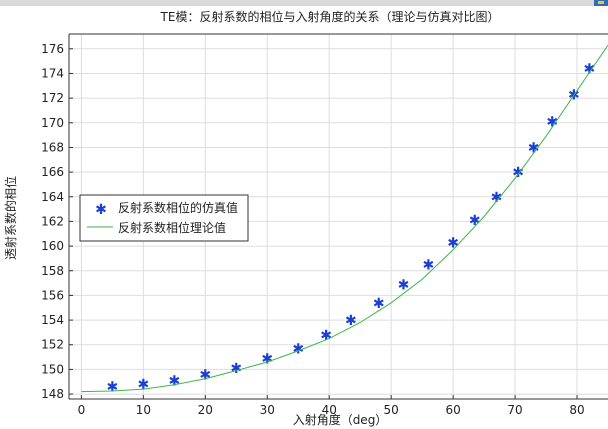 The width and height of the screenshot is (608, 429). What do you see at coordinates (52, 147) in the screenshot?
I see `y-tick-label-10: 168` at bounding box center [52, 147].